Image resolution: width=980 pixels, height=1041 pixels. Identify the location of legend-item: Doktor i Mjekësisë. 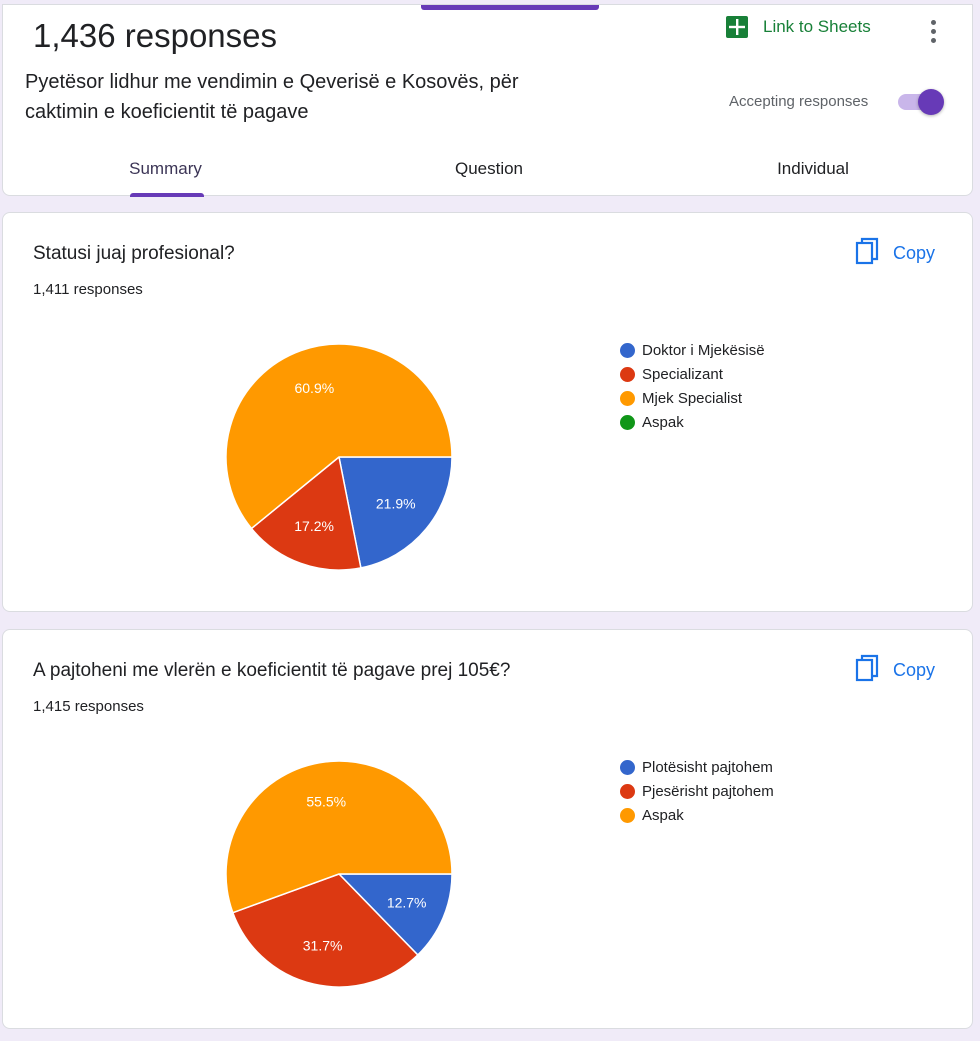
(692, 350).